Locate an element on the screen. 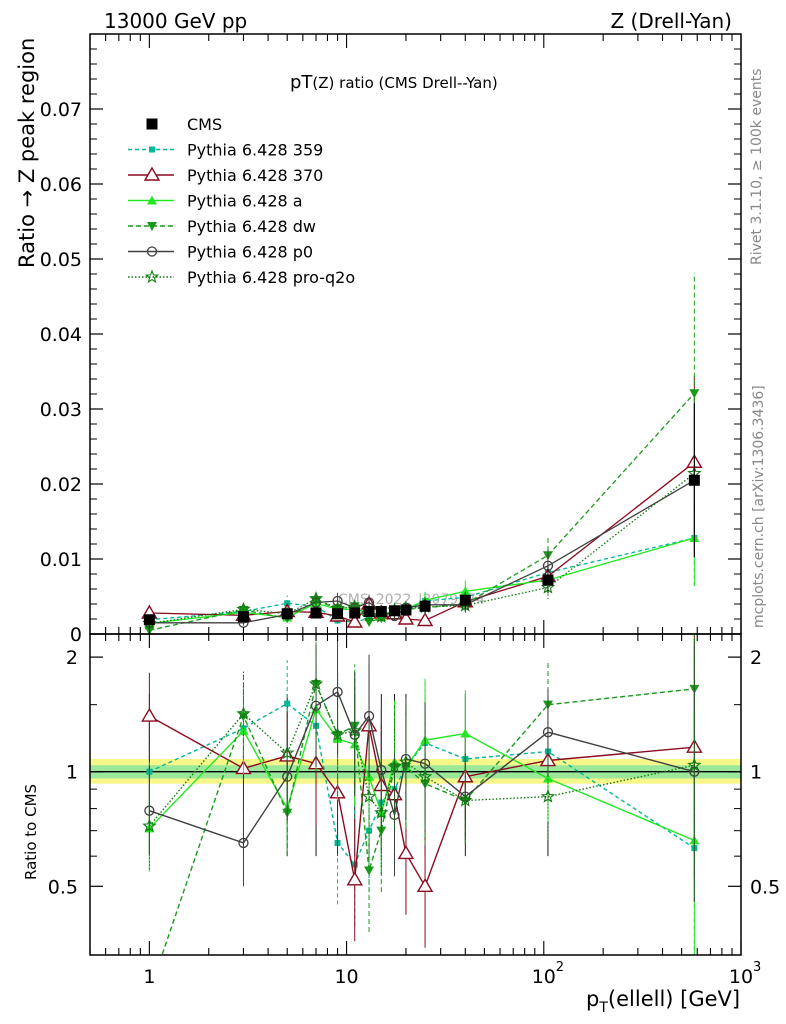 This screenshot has height=1024, width=786. legend-item-pythia-6-428-dw: Pythia 6.428 dw is located at coordinates (222, 226).